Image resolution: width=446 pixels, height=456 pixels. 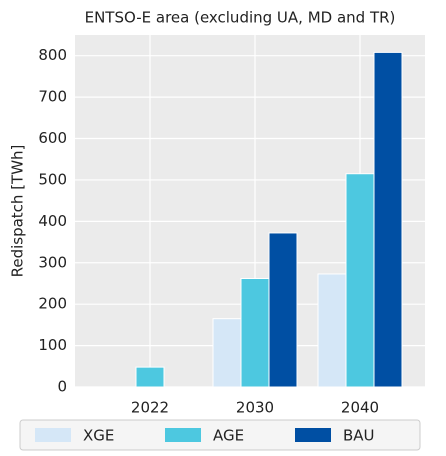 What do you see at coordinates (52, 138) in the screenshot?
I see `y-tick-label: 600` at bounding box center [52, 138].